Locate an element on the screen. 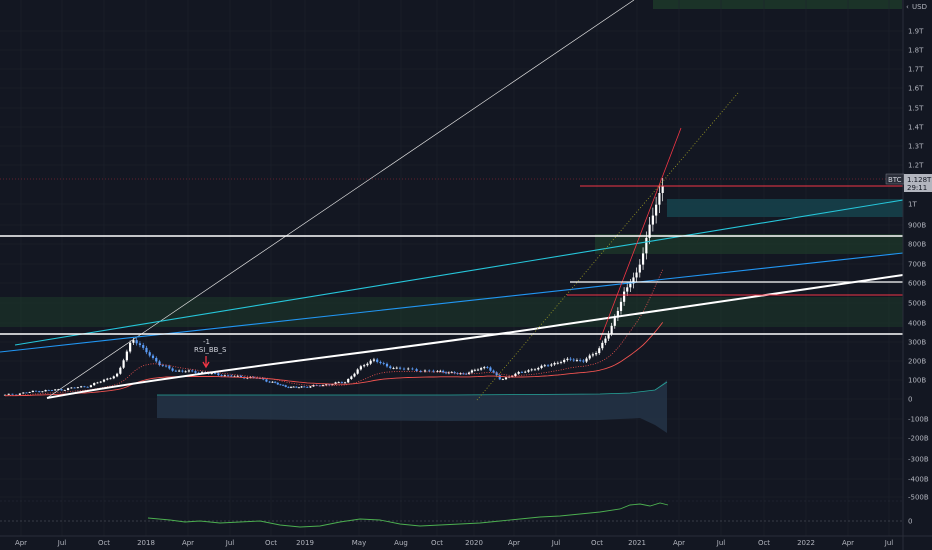 Image resolution: width=932 pixels, height=550 pixels. currency-label: USD is located at coordinates (919, 7).